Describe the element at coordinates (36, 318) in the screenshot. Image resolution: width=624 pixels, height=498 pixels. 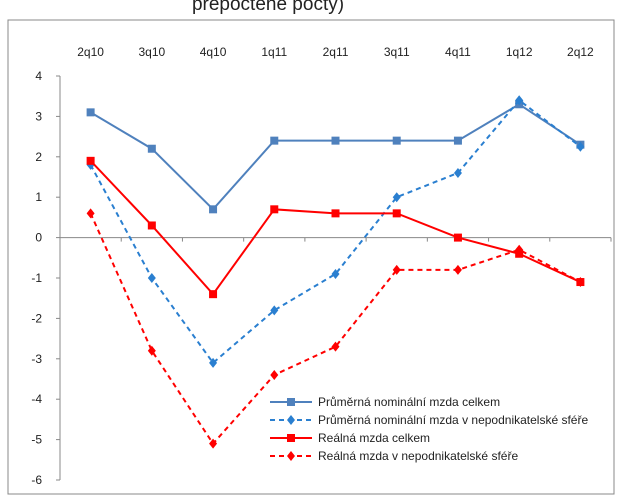
I see `y-tick-label: -2` at that location.